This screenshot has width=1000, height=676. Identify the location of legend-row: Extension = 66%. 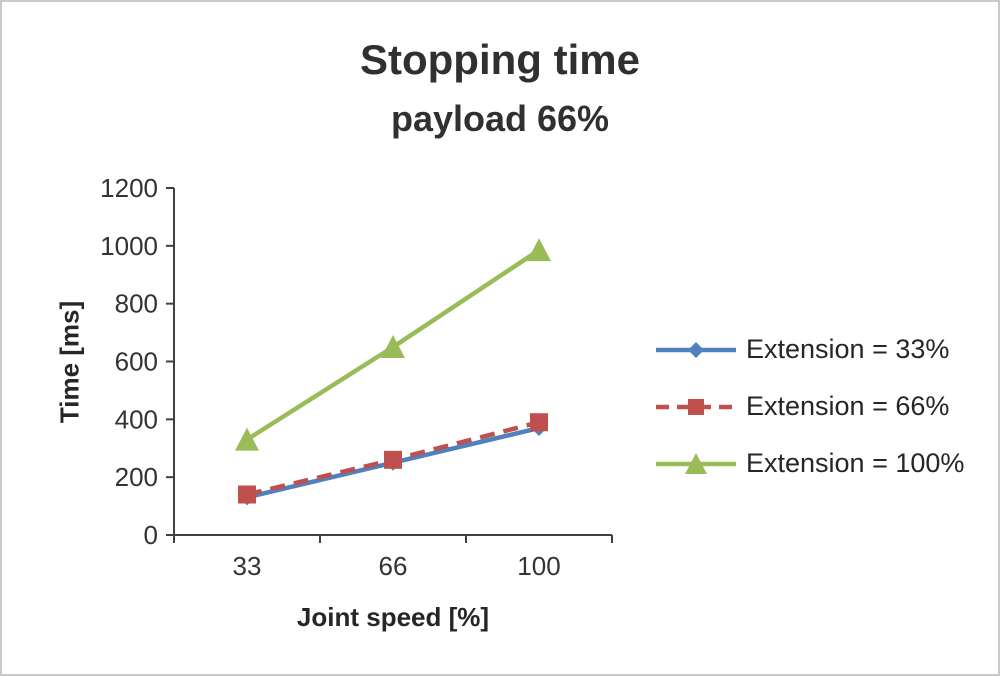
(809, 406).